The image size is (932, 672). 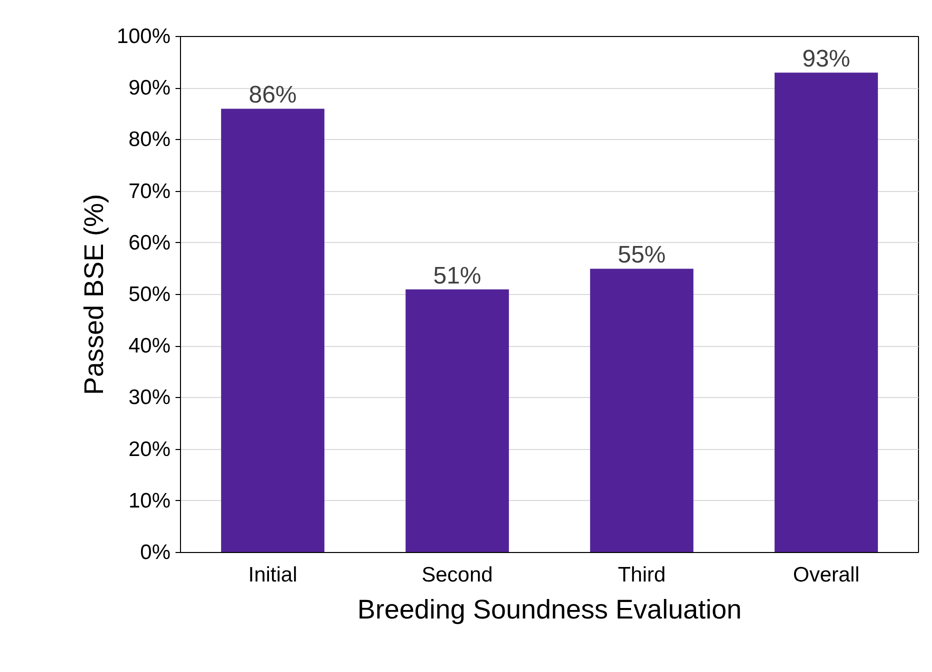 I want to click on y-tick-label: 30%, so click(x=149, y=398).